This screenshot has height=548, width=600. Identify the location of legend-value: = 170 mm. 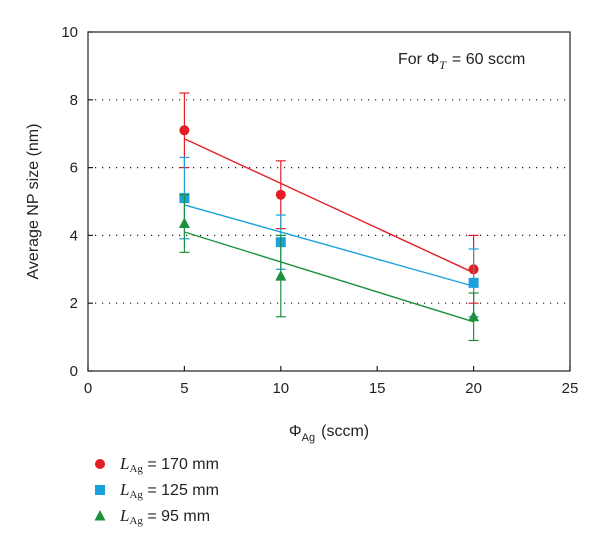
(180, 464).